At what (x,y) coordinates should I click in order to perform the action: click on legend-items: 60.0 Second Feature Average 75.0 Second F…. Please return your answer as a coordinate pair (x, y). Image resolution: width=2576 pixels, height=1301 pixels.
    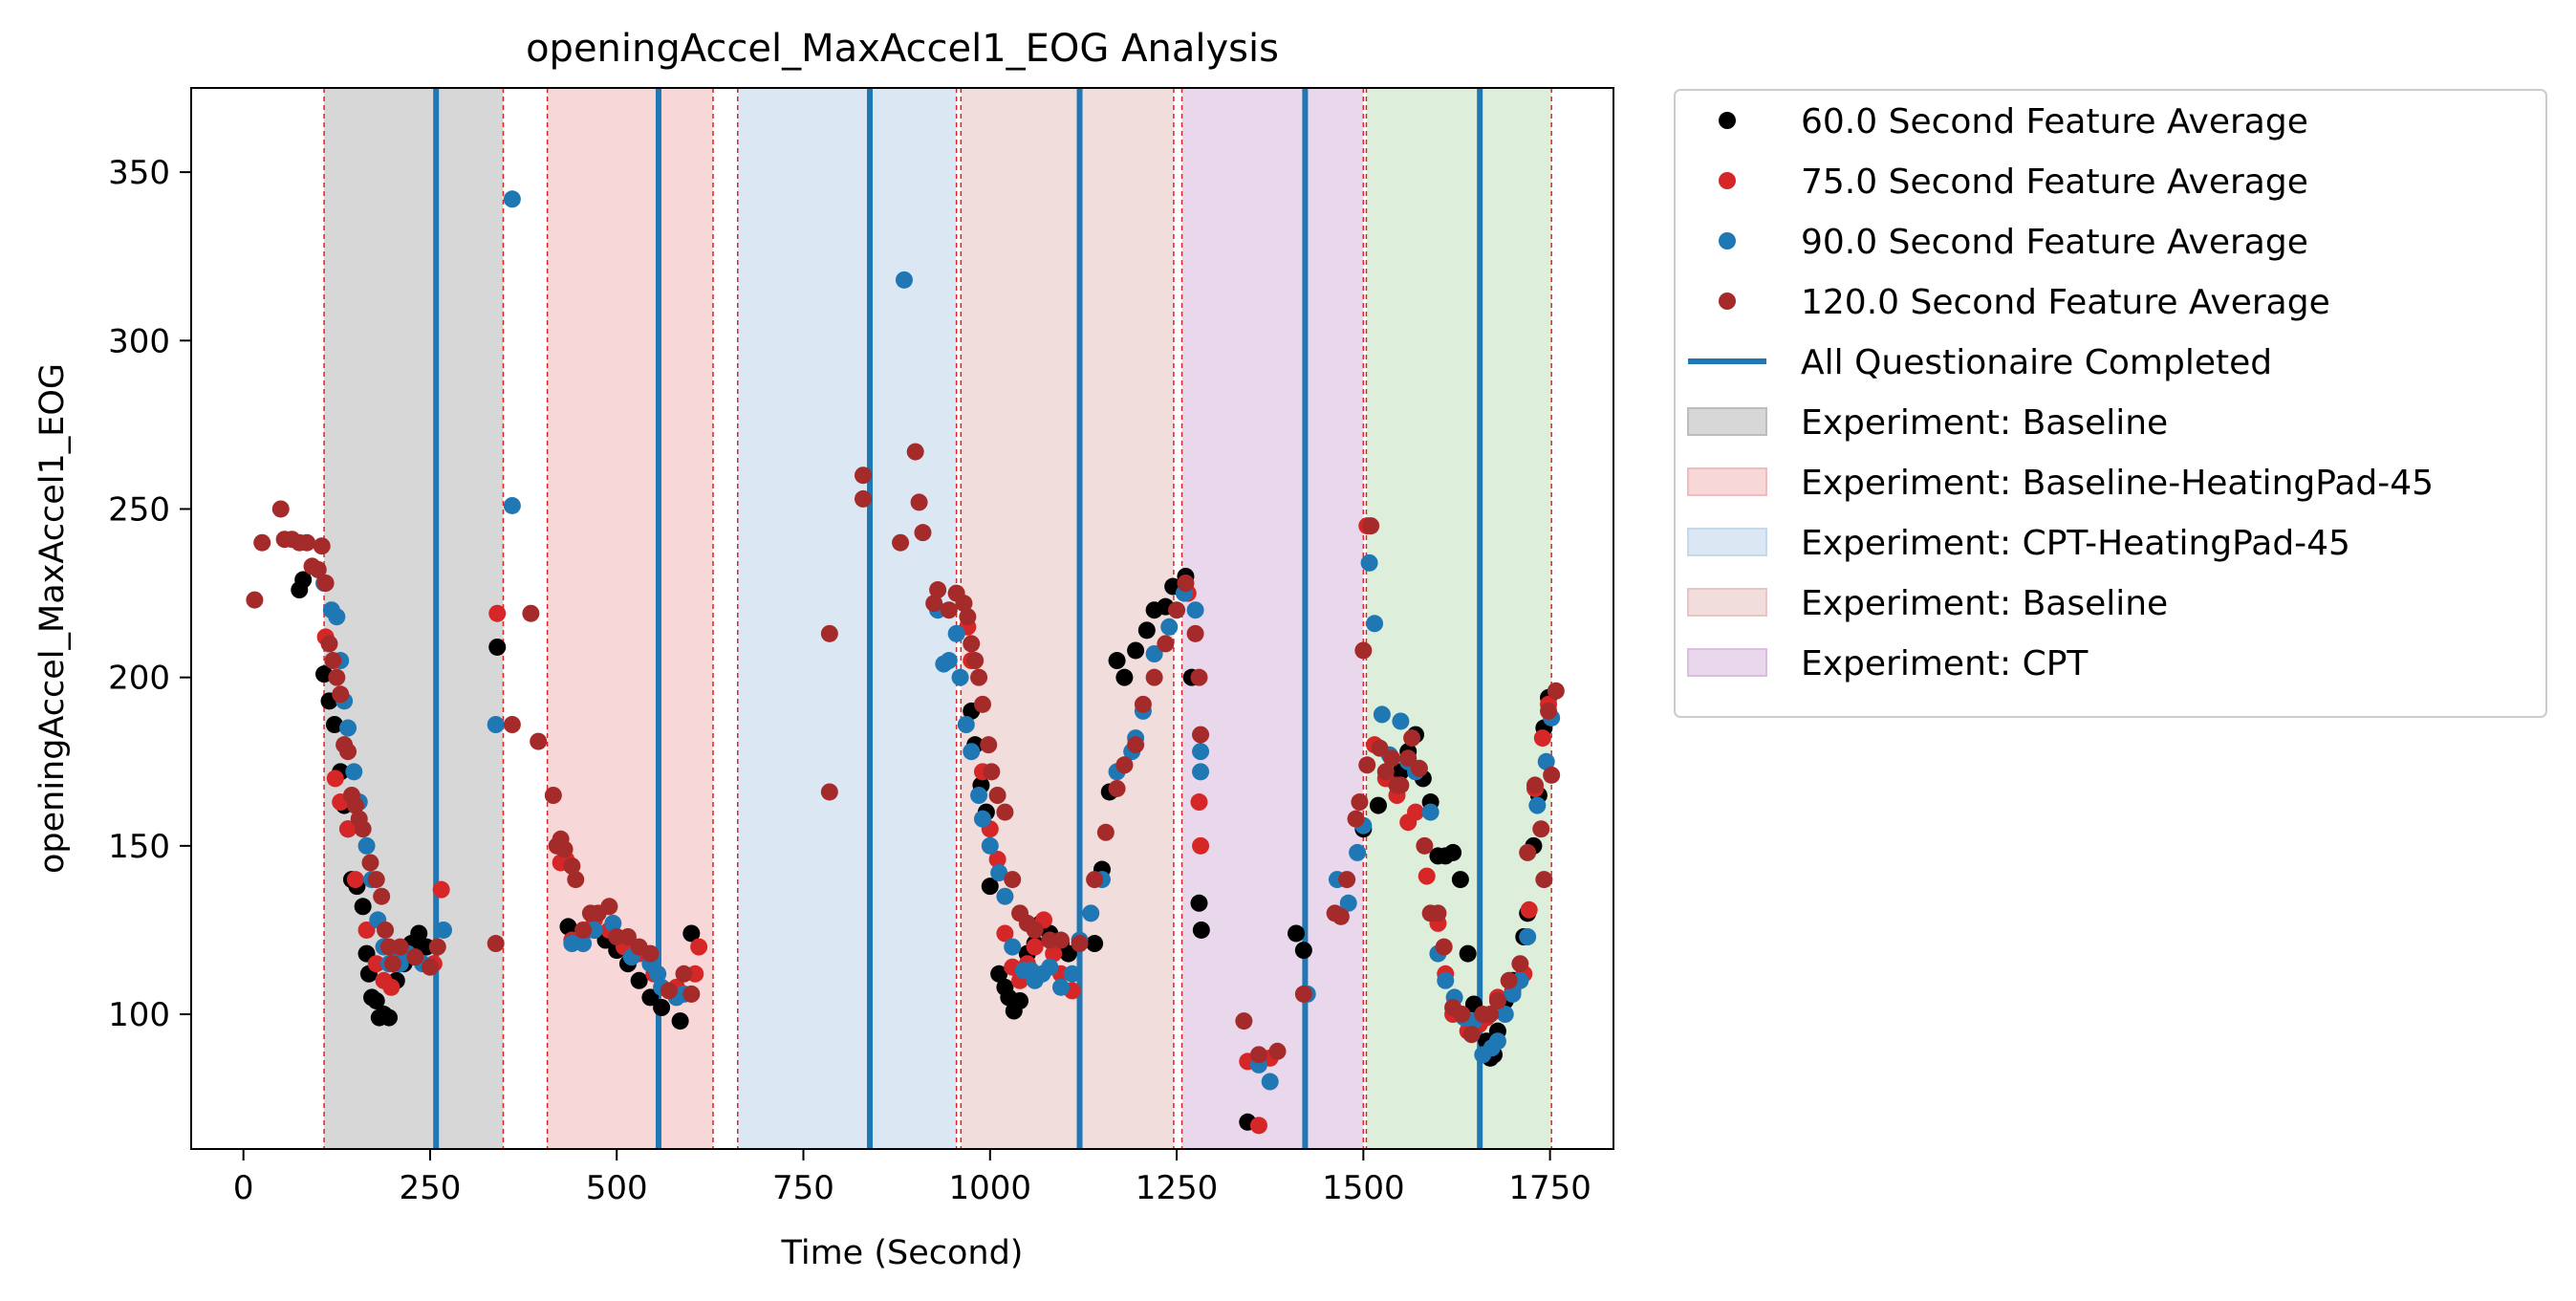
    Looking at the image, I should click on (2060, 392).